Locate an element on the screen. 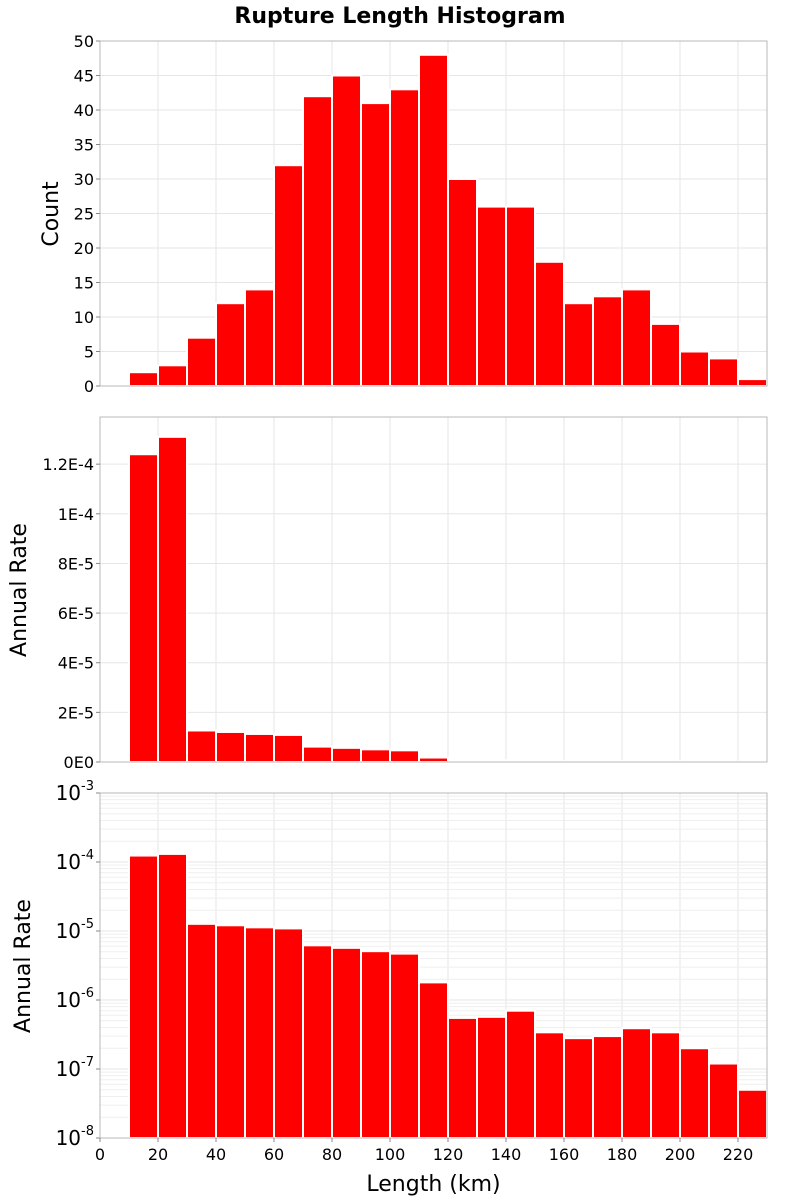 The image size is (800, 1200). x-tick-label: 180 is located at coordinates (622, 1154).